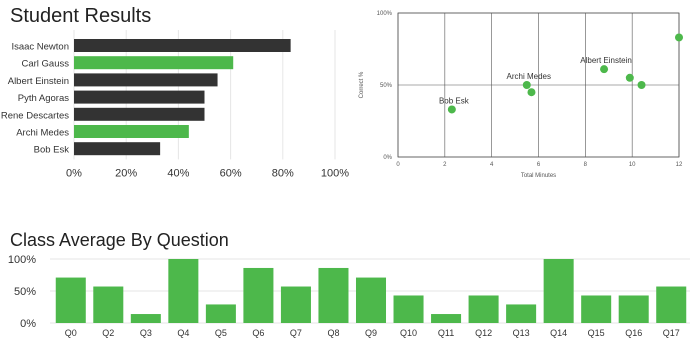 Image resolution: width=693 pixels, height=340 pixels. Describe the element at coordinates (119, 240) in the screenshot. I see `class-average-title: Class Average By Question` at that location.